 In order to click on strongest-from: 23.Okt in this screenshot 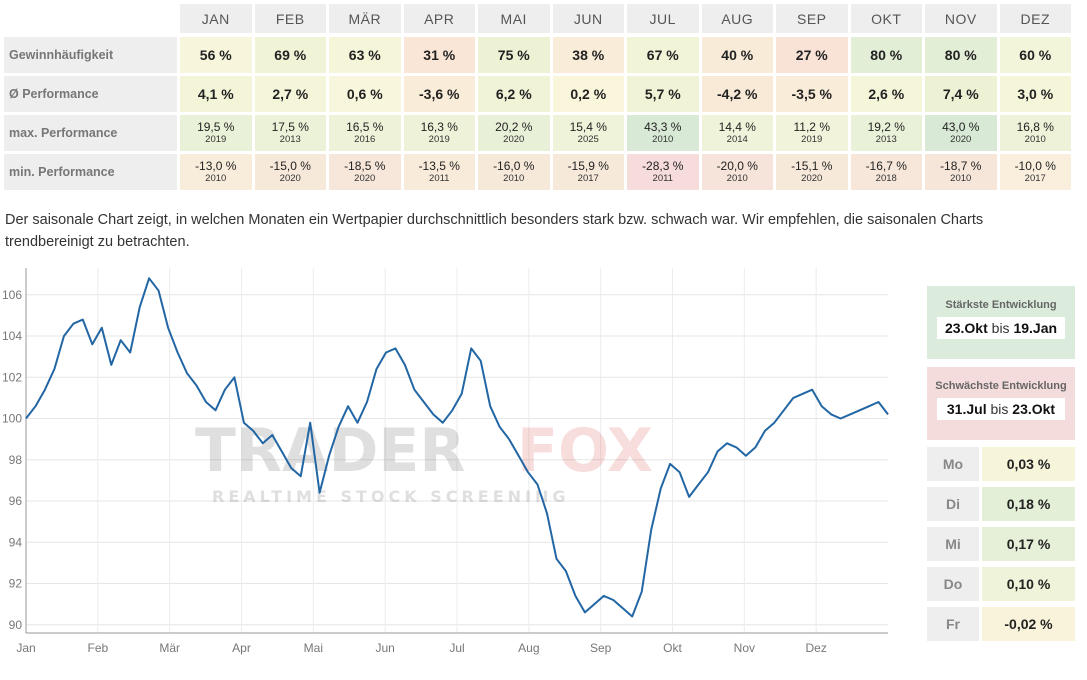, I will do `click(966, 328)`.